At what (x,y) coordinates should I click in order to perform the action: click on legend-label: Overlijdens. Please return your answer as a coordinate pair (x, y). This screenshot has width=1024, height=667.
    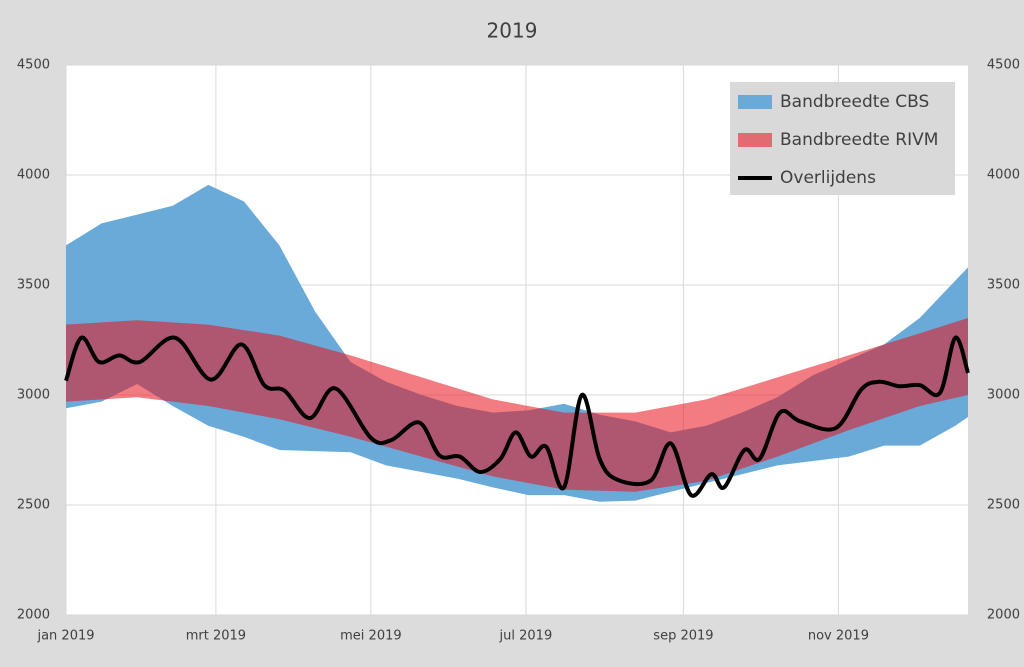
    Looking at the image, I should click on (828, 178).